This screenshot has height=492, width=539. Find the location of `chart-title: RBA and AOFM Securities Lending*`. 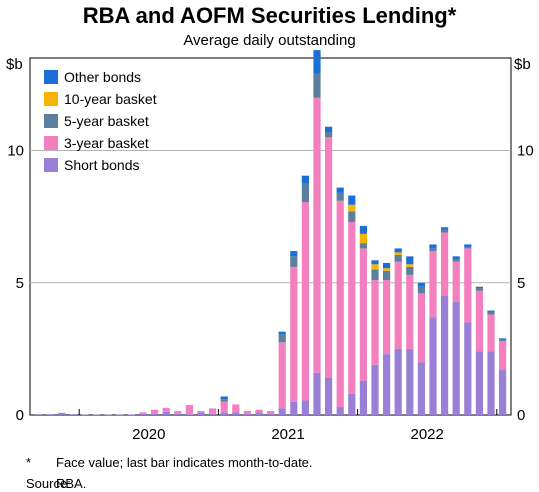

chart-title: RBA and AOFM Securities Lending* is located at coordinates (269, 15).